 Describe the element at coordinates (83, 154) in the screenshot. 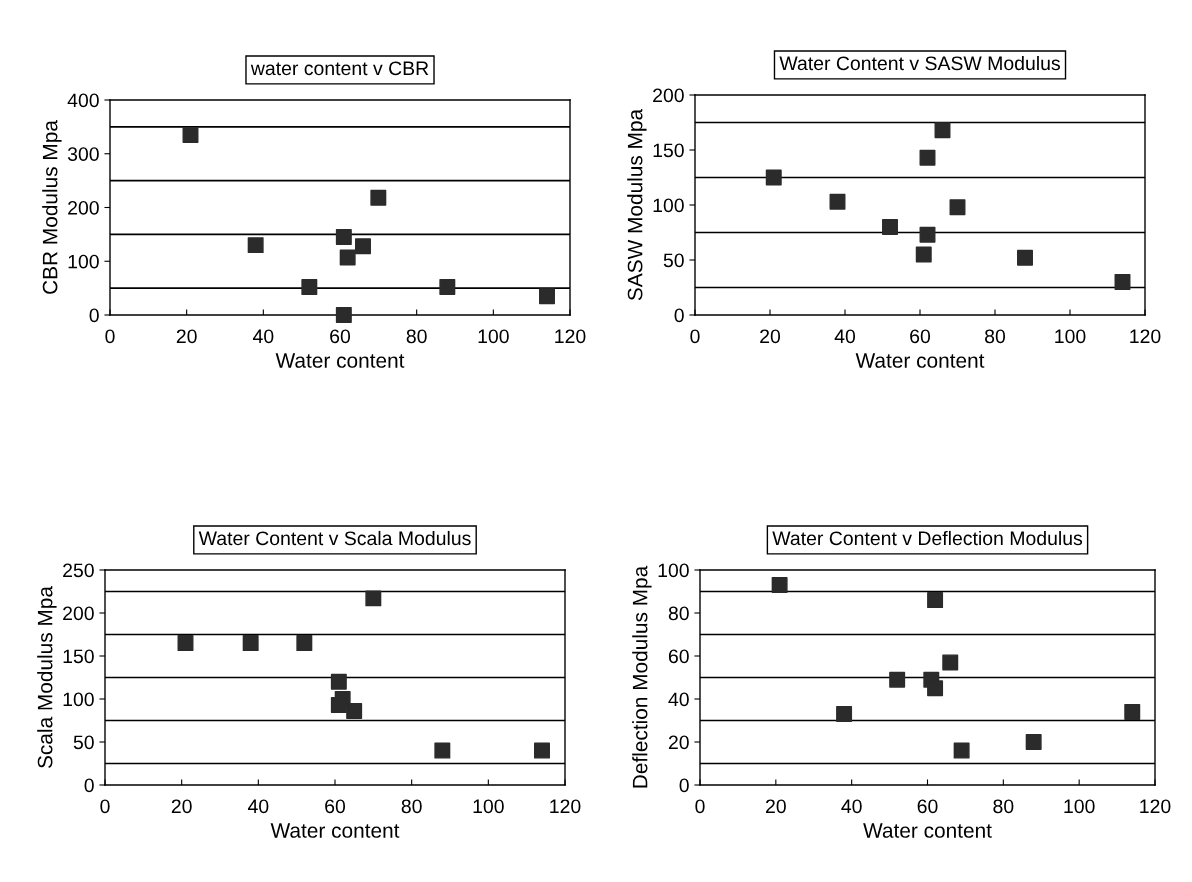

I see `y-tick-label: 300` at that location.